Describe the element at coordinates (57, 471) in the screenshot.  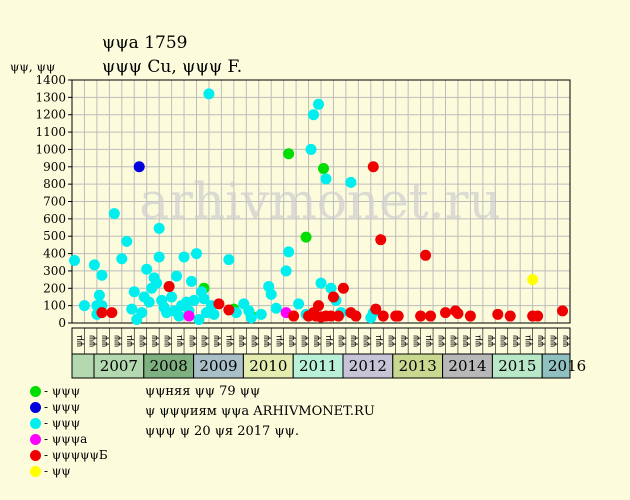
I see `legend-label: - ψψ` at that location.